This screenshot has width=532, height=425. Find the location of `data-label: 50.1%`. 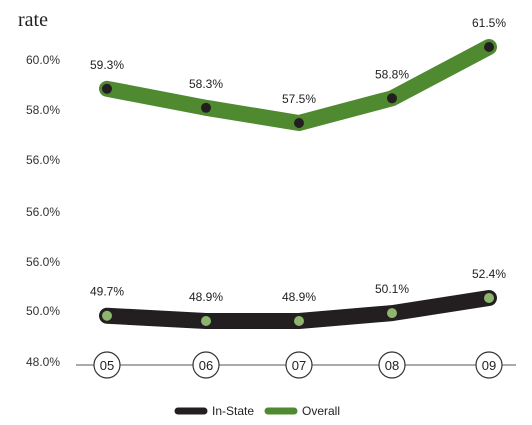

data-label: 50.1% is located at coordinates (392, 289).